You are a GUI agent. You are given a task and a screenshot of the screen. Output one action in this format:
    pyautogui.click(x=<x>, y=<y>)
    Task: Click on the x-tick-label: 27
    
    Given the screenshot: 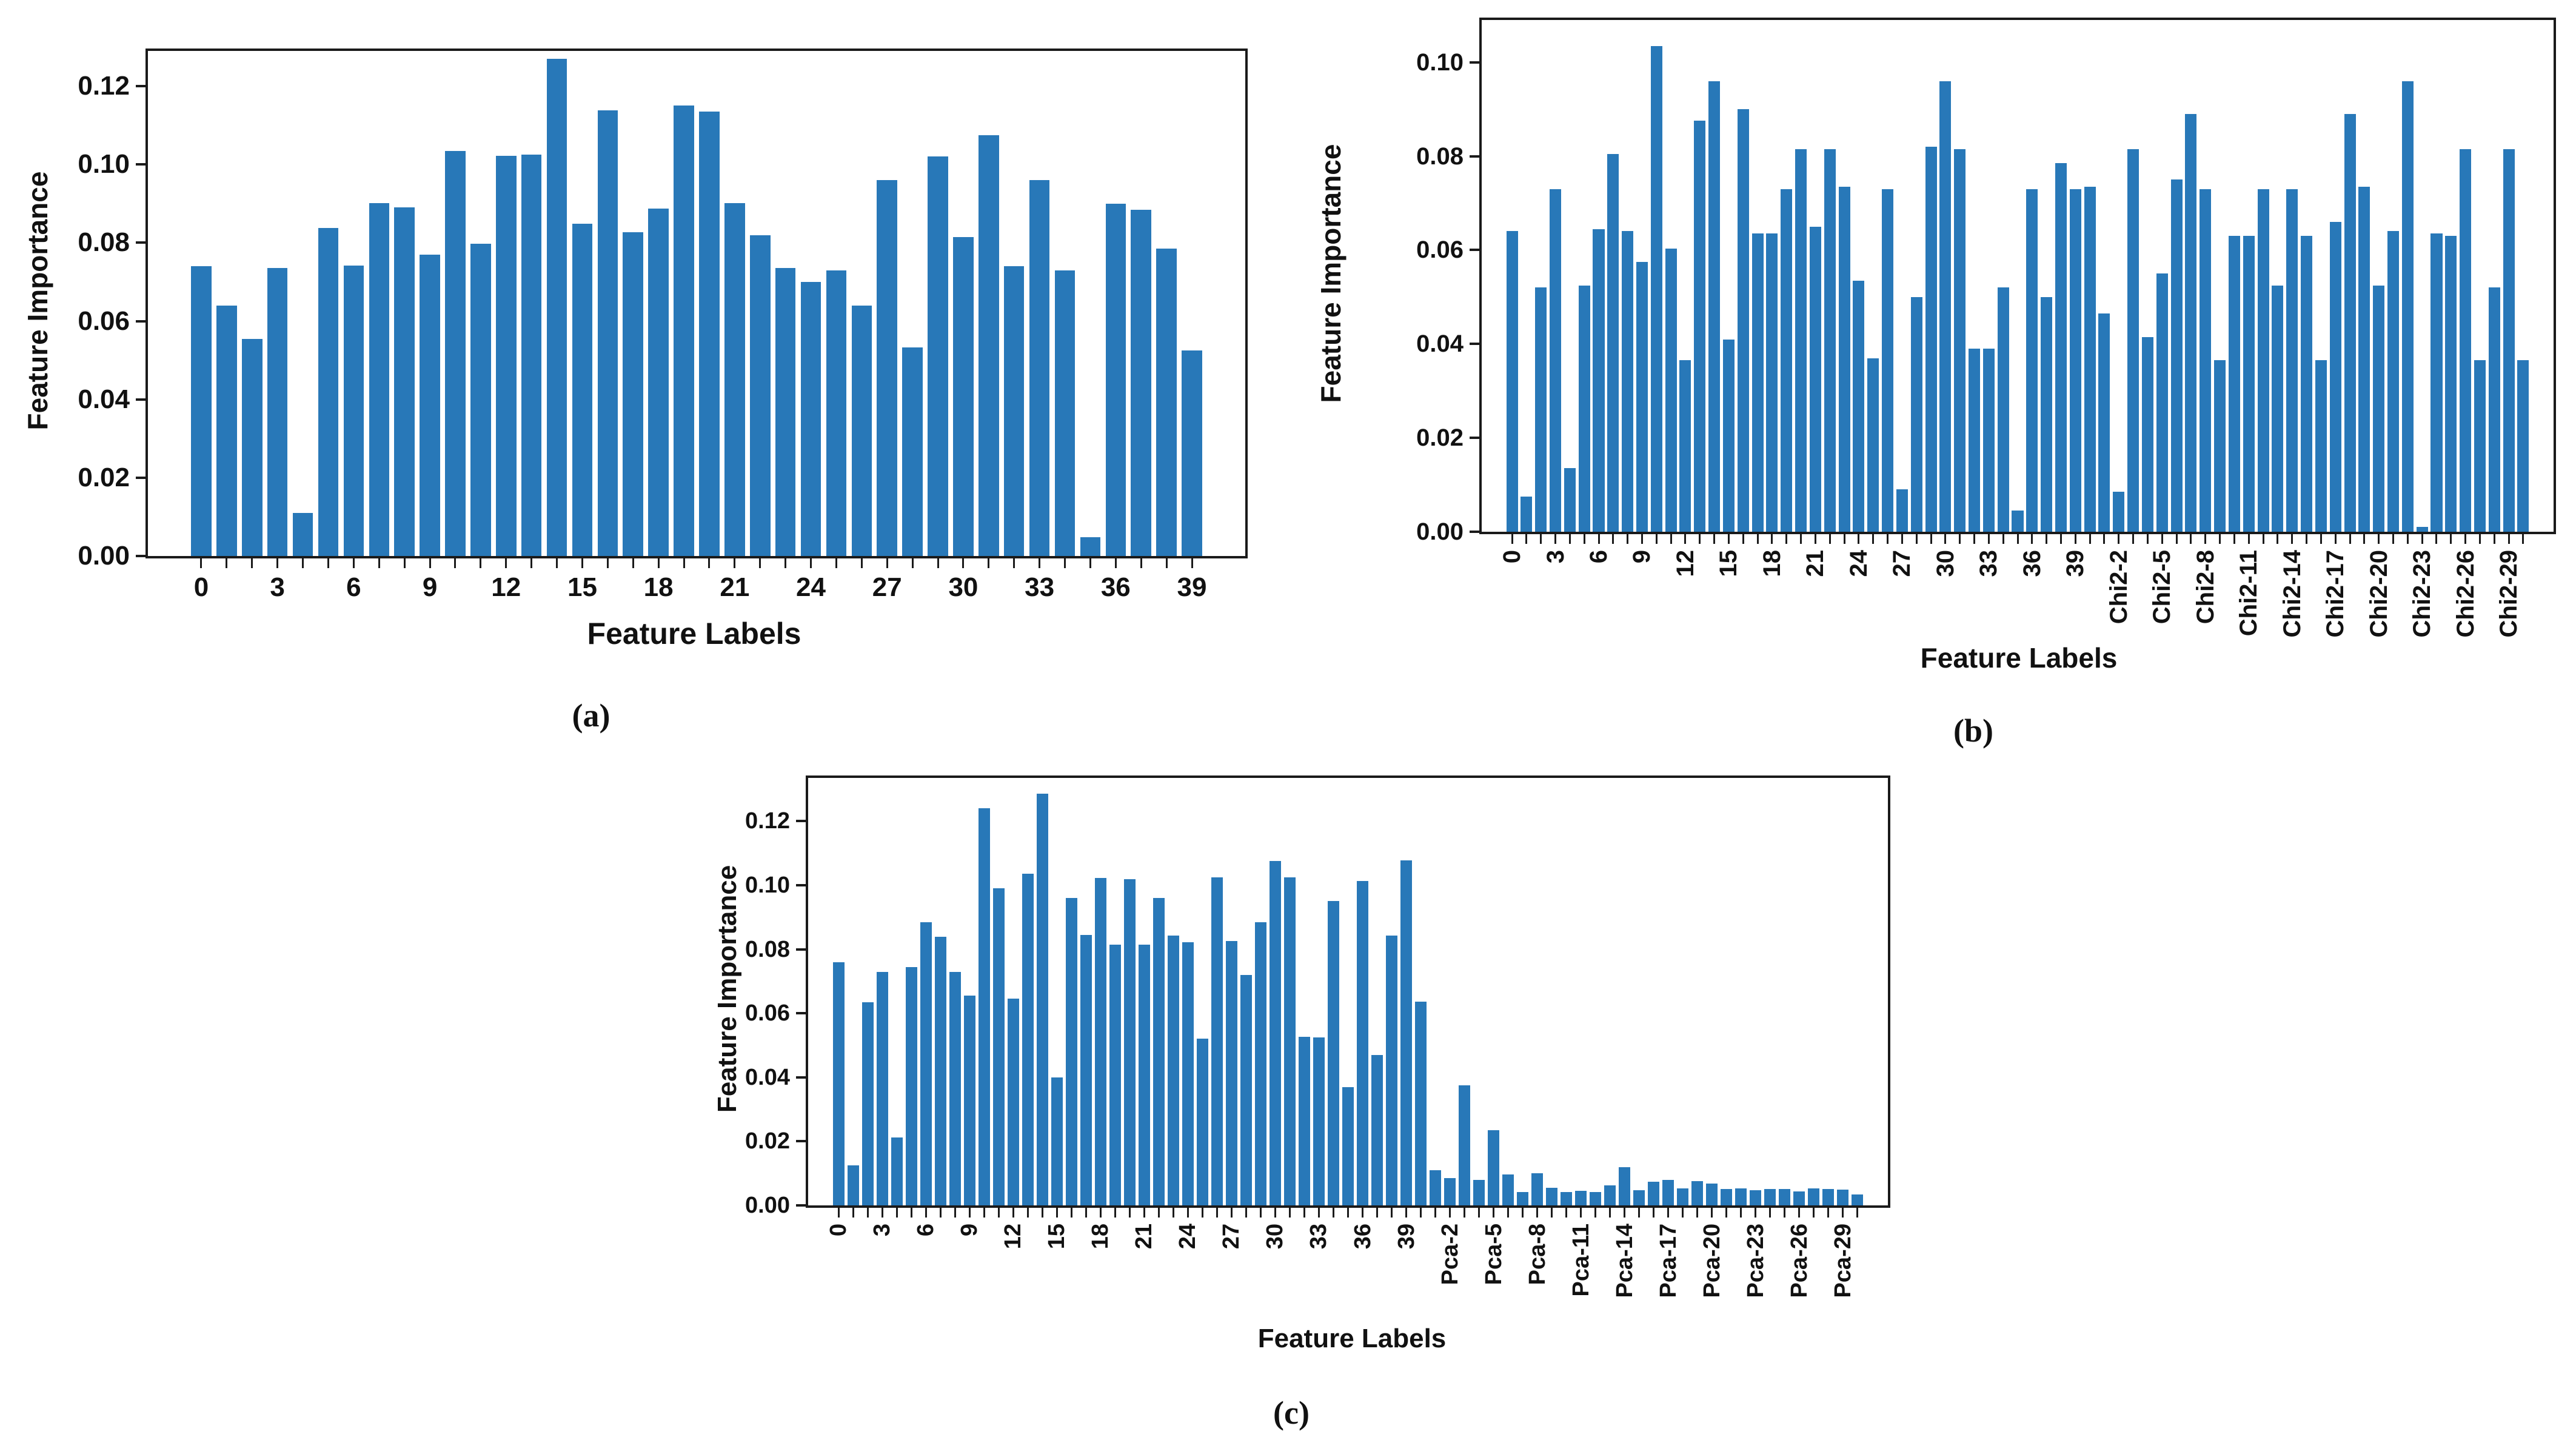 What is the action you would take?
    pyautogui.click(x=887, y=587)
    